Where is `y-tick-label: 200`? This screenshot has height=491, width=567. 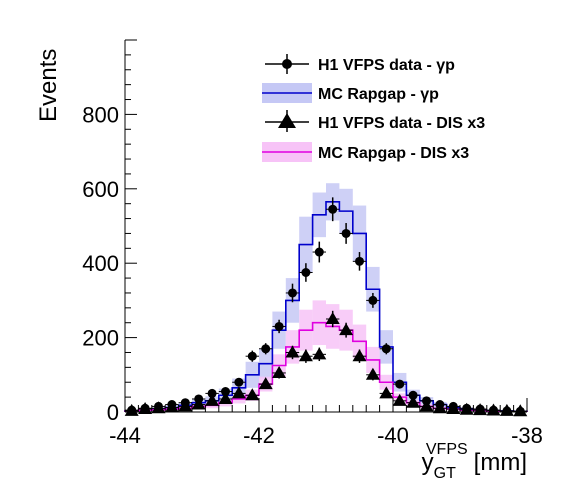 y-tick-label: 200 is located at coordinates (100, 338).